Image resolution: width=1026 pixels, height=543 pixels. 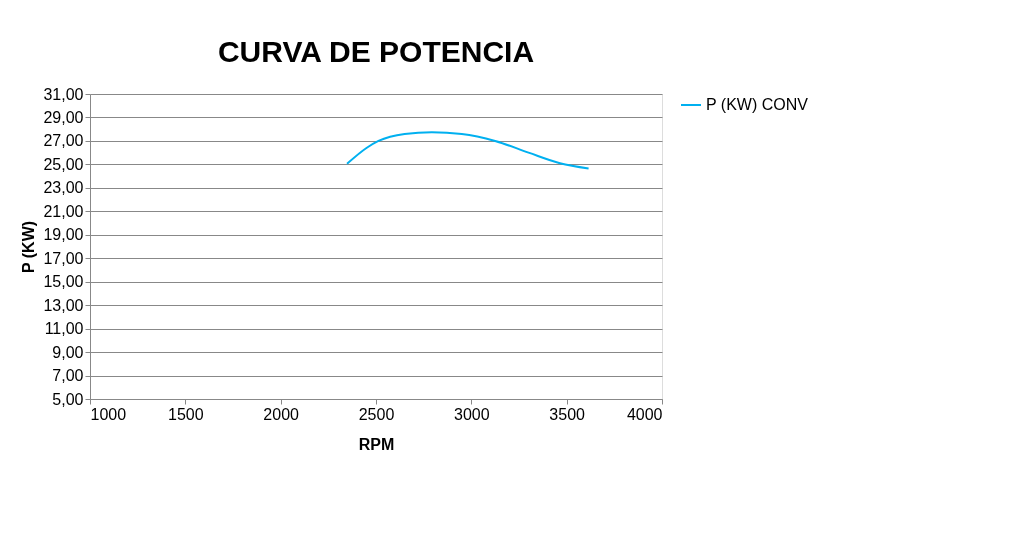 I want to click on x-axis-title: RPM, so click(x=376, y=444).